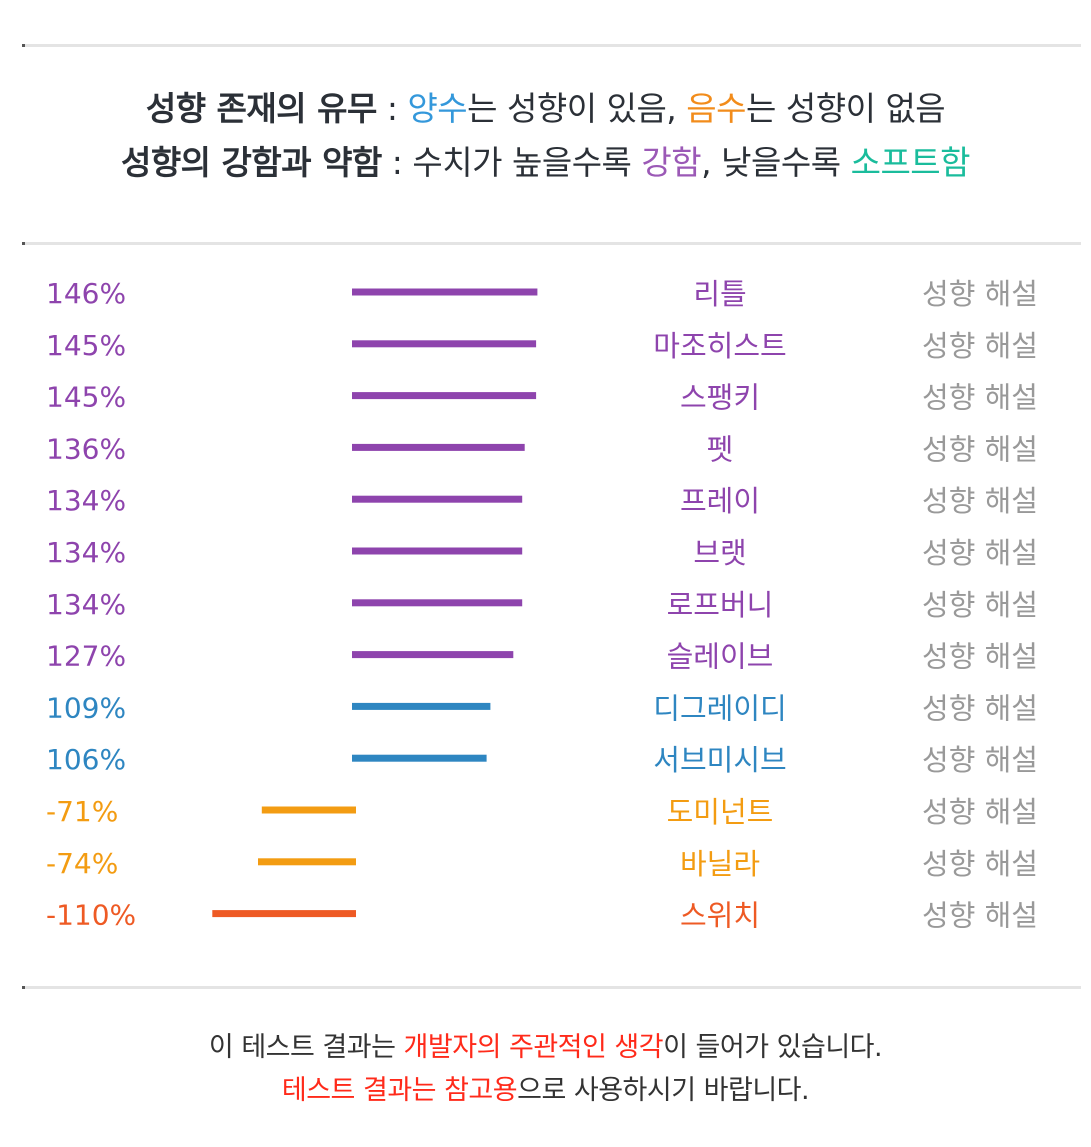 Image resolution: width=1091 pixels, height=1147 pixels. What do you see at coordinates (551, 45) in the screenshot?
I see `top-divider` at bounding box center [551, 45].